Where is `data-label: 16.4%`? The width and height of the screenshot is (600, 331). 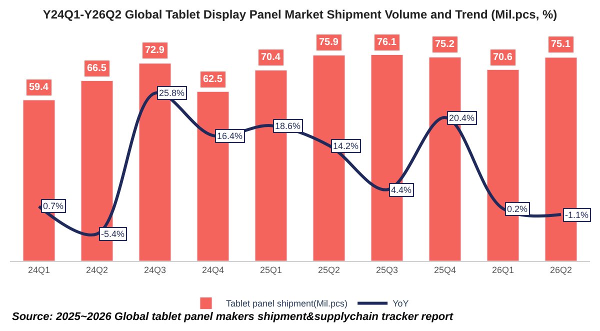 data-label: 16.4% is located at coordinates (230, 136).